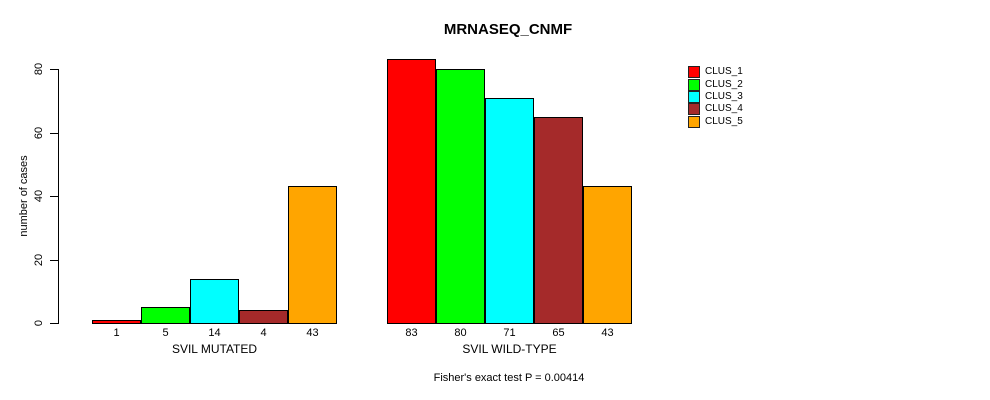  I want to click on bar-value-label: 4, so click(263, 333).